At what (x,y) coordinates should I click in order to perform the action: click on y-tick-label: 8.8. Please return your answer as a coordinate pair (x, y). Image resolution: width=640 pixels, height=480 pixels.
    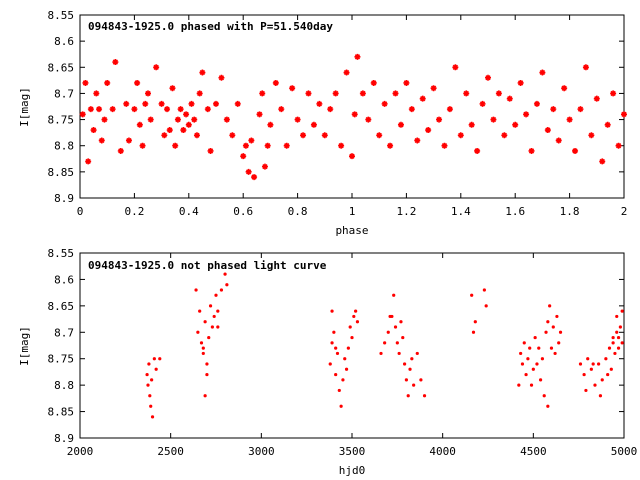
    Looking at the image, I should click on (64, 146).